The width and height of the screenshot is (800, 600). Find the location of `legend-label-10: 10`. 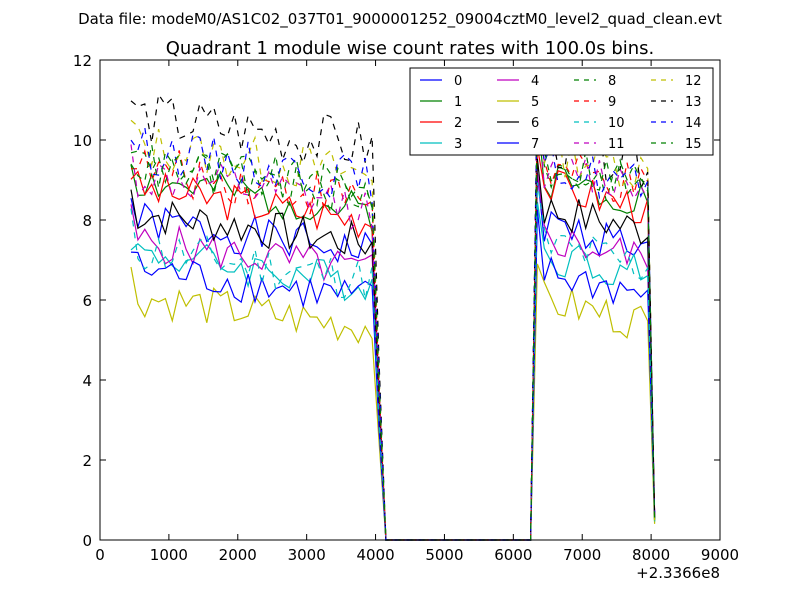

legend-label-10: 10 is located at coordinates (616, 123).